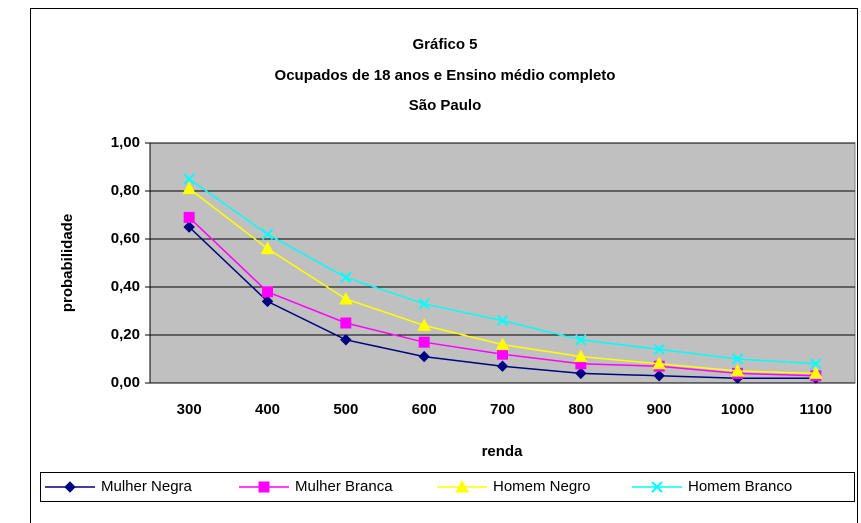 This screenshot has width=861, height=523. What do you see at coordinates (444, 44) in the screenshot?
I see `chart-title: Gráfico 5` at bounding box center [444, 44].